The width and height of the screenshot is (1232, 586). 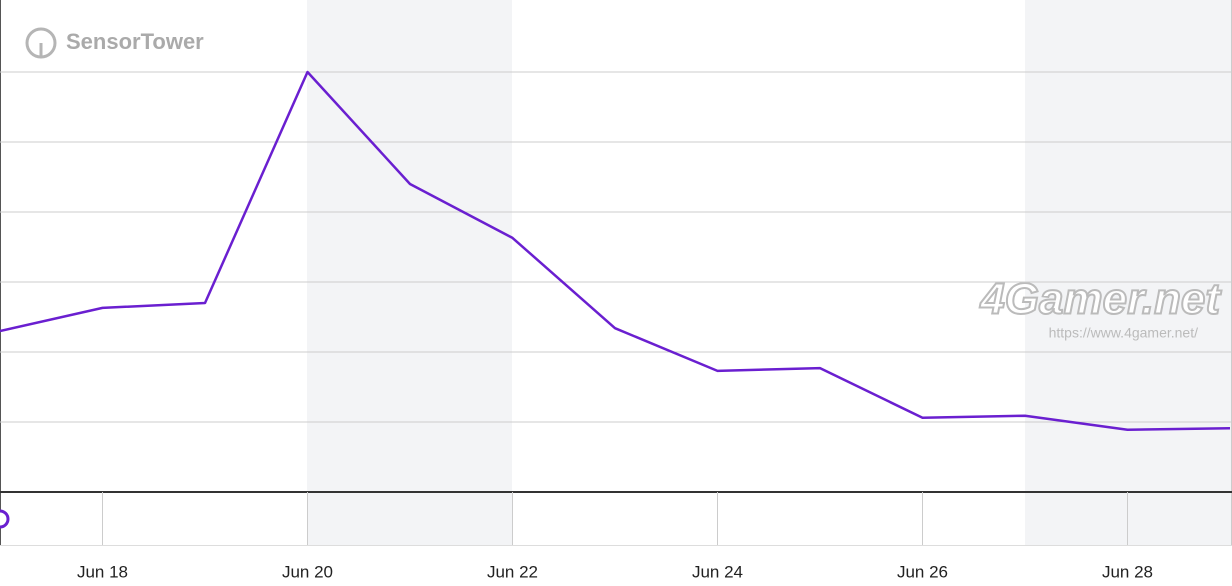 I want to click on brand-logo: SensorTower, so click(x=135, y=41).